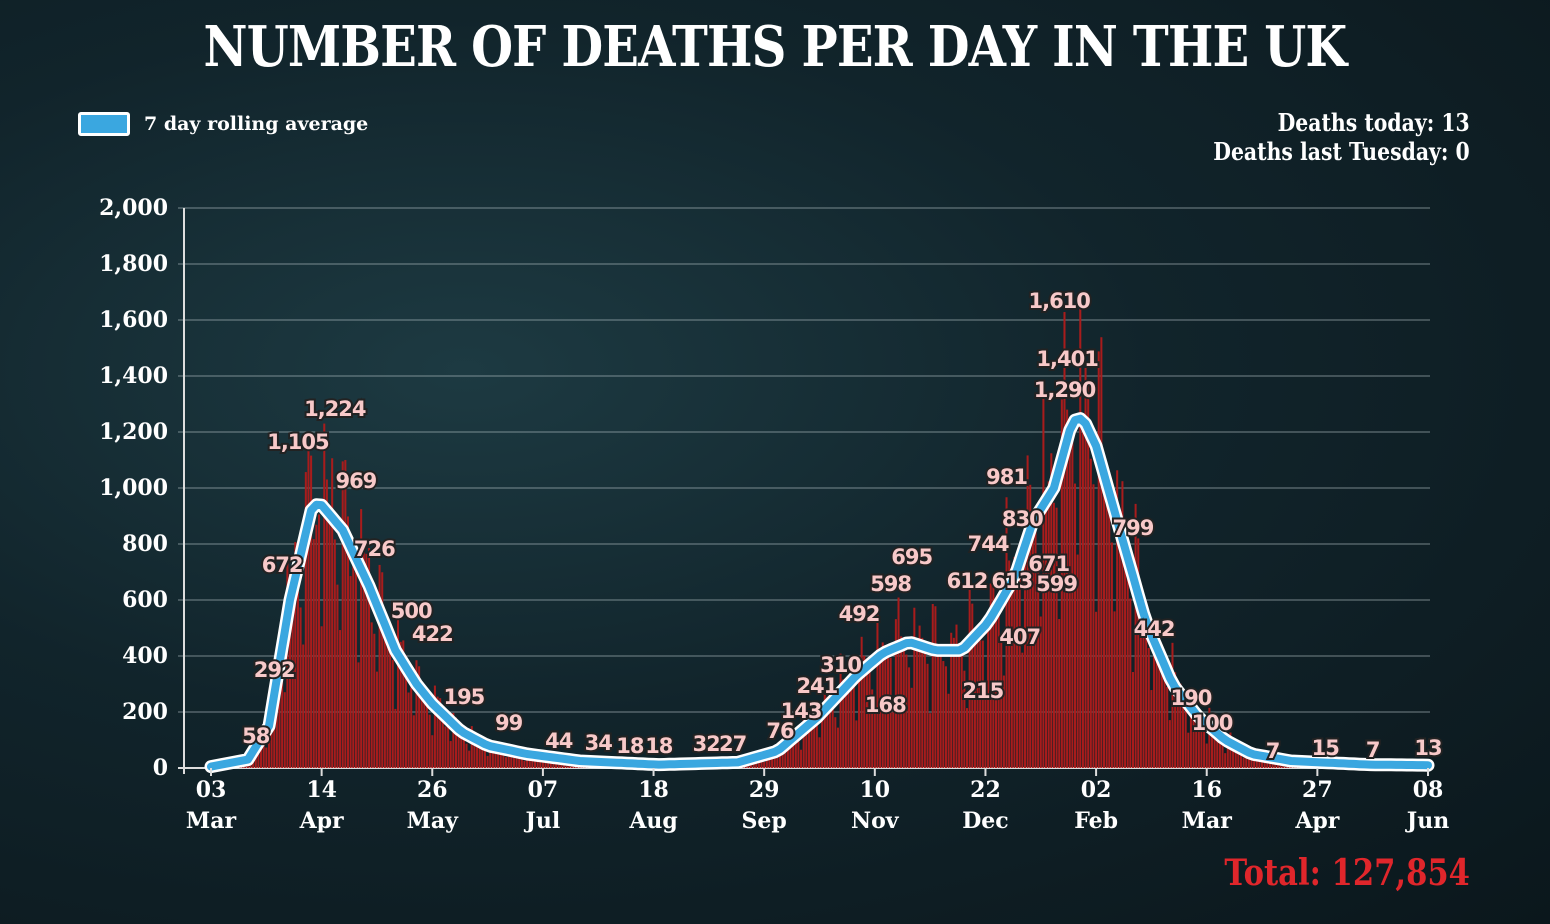  Describe the element at coordinates (256, 124) in the screenshot. I see `legend-label: 7 day rolling average` at that location.